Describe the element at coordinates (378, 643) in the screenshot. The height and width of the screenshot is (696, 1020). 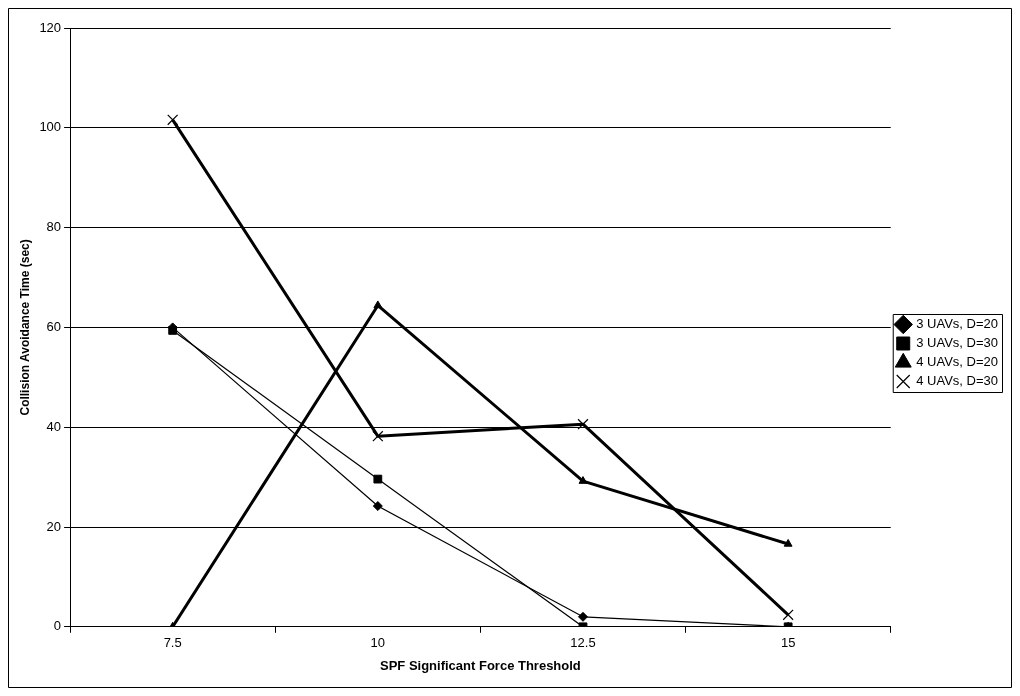
I see `x-tick-label: 10` at that location.